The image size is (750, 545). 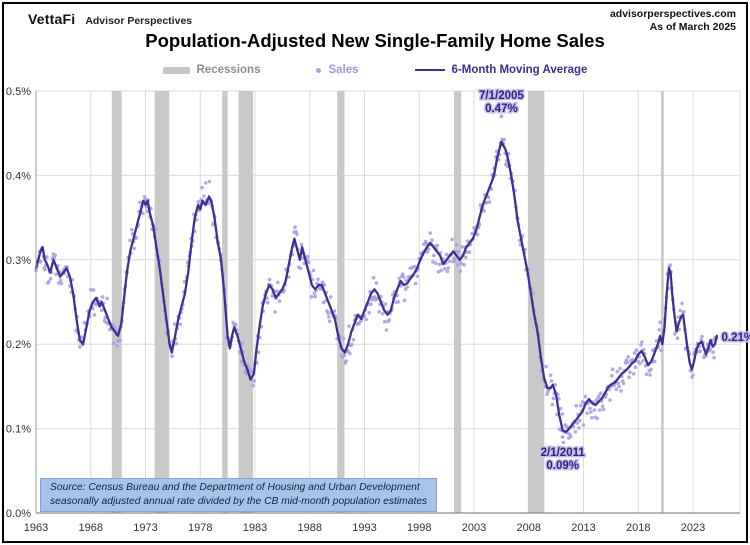 What do you see at coordinates (18, 92) in the screenshot?
I see `y-tick-label: 0.5%` at bounding box center [18, 92].